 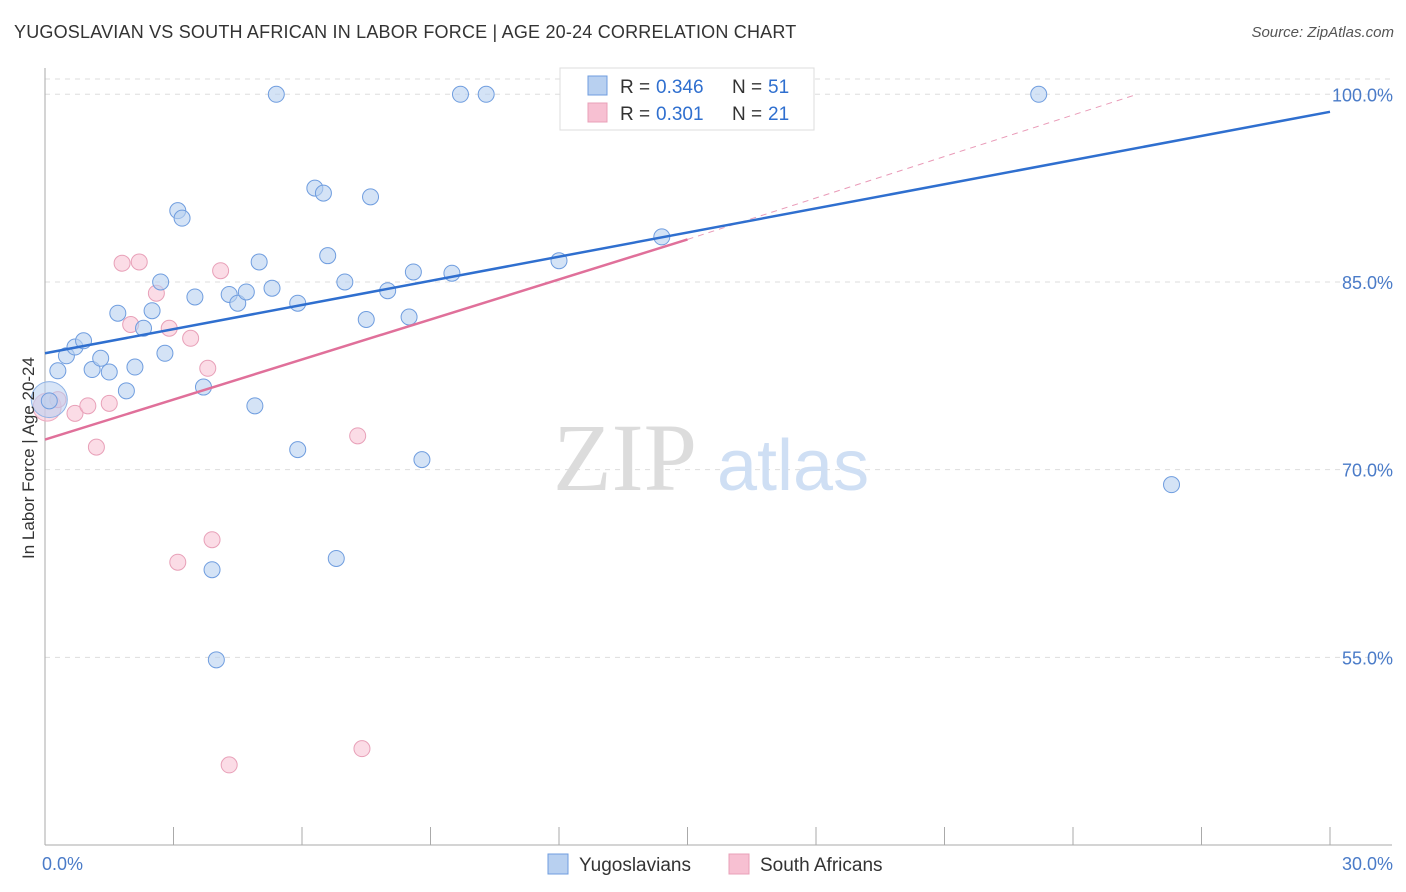 I want to click on legend-n-value-1: 51, so click(x=778, y=87).